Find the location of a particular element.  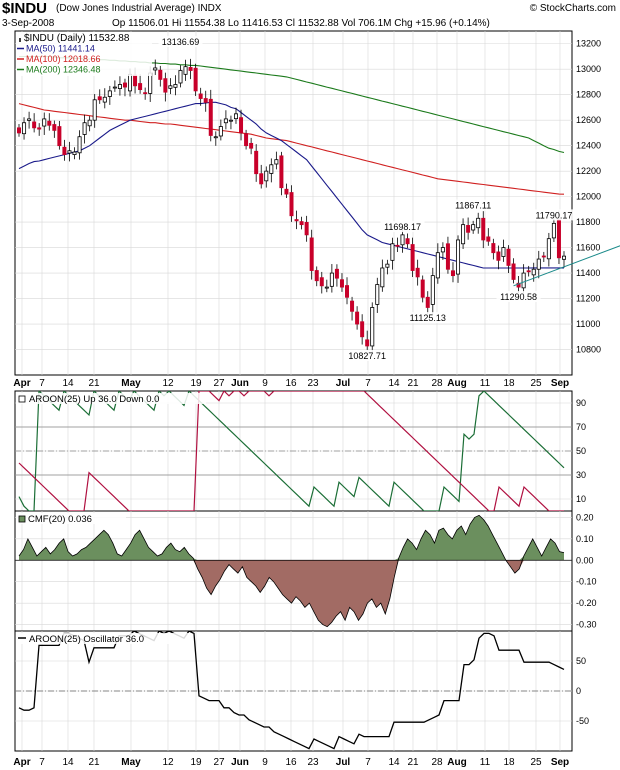

oscillator-line is located at coordinates (291, 690).